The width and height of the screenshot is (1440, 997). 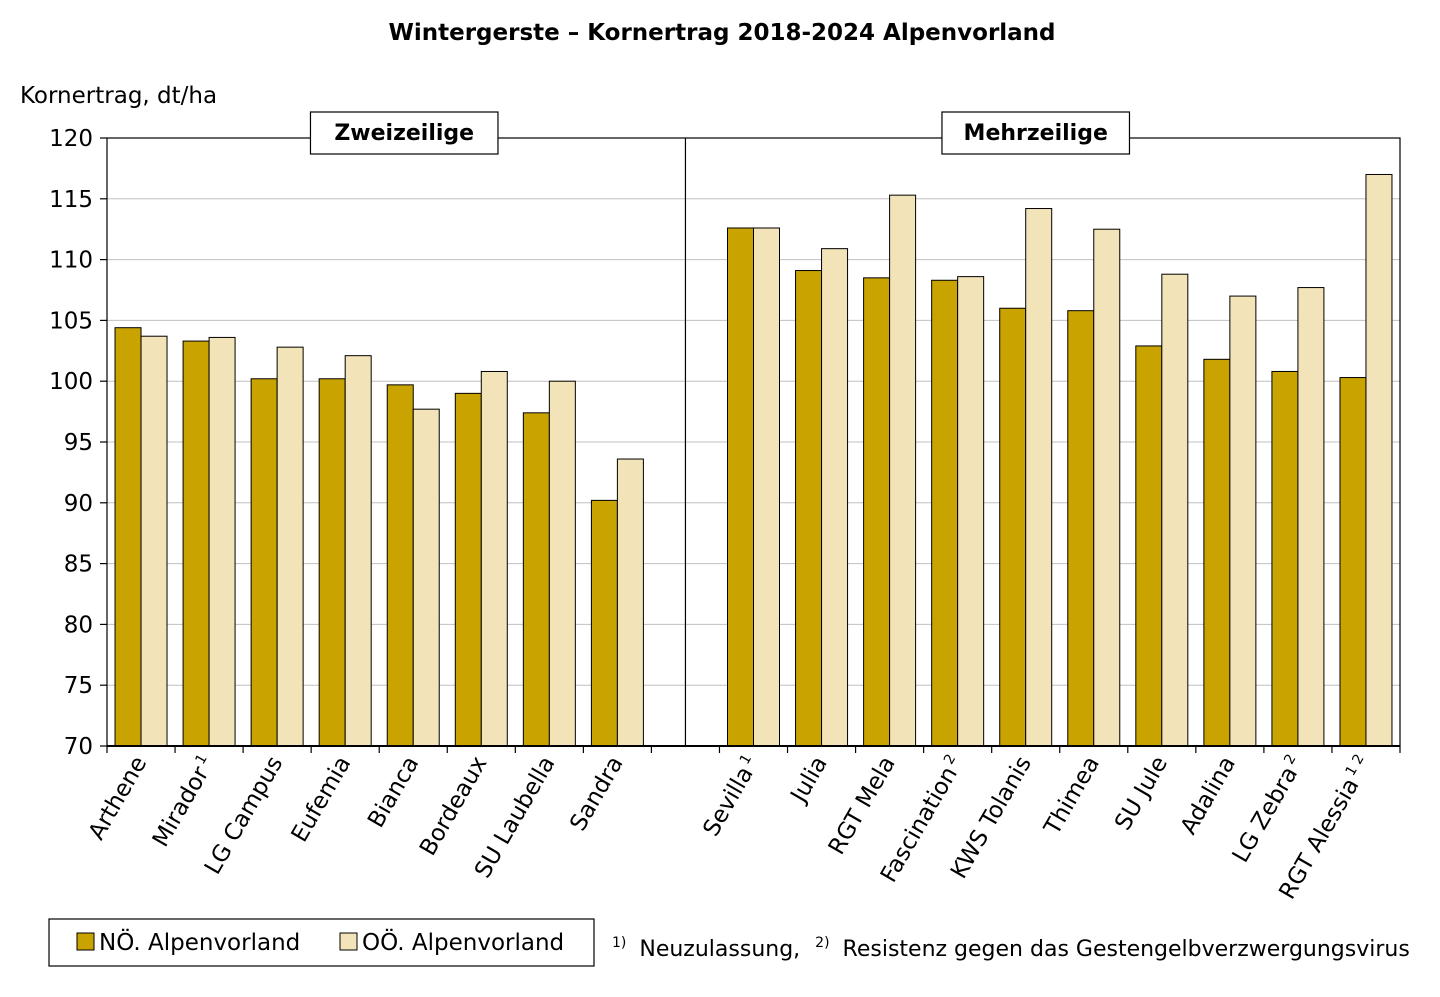 I want to click on x-category-label: Eufemia, so click(x=322, y=799).